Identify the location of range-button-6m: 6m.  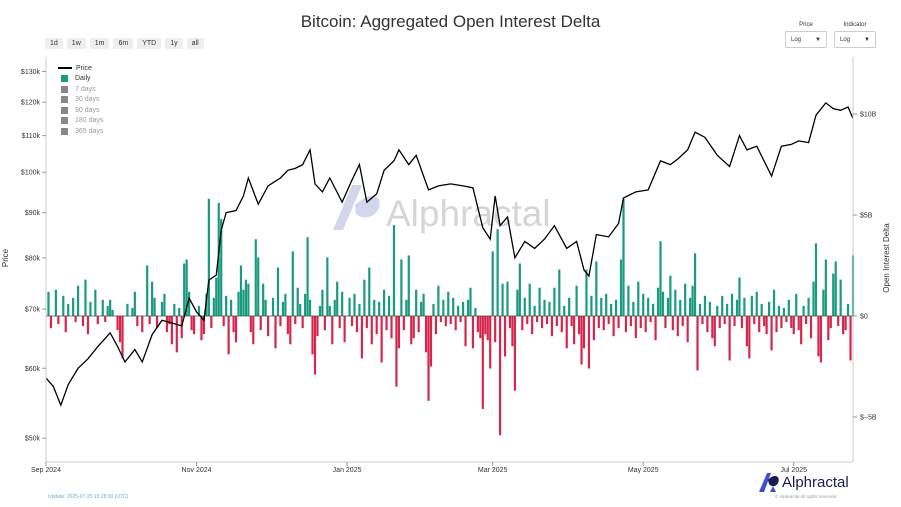
(123, 43).